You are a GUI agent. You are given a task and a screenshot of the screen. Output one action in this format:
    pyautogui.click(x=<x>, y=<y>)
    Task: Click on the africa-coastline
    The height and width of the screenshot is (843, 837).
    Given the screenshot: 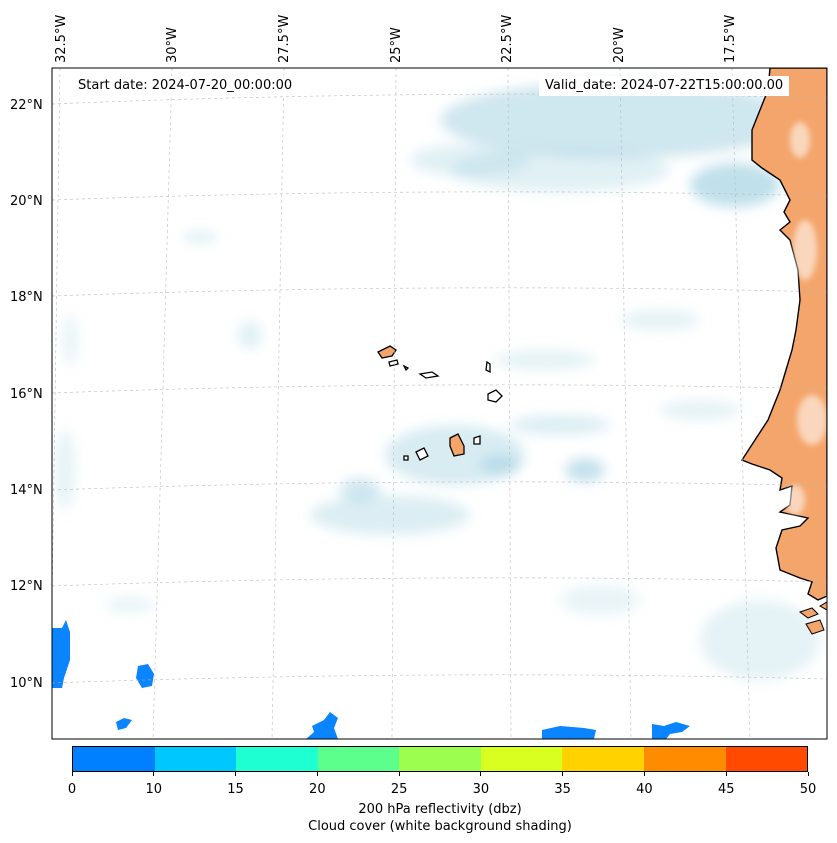 What is the action you would take?
    pyautogui.click(x=783, y=351)
    